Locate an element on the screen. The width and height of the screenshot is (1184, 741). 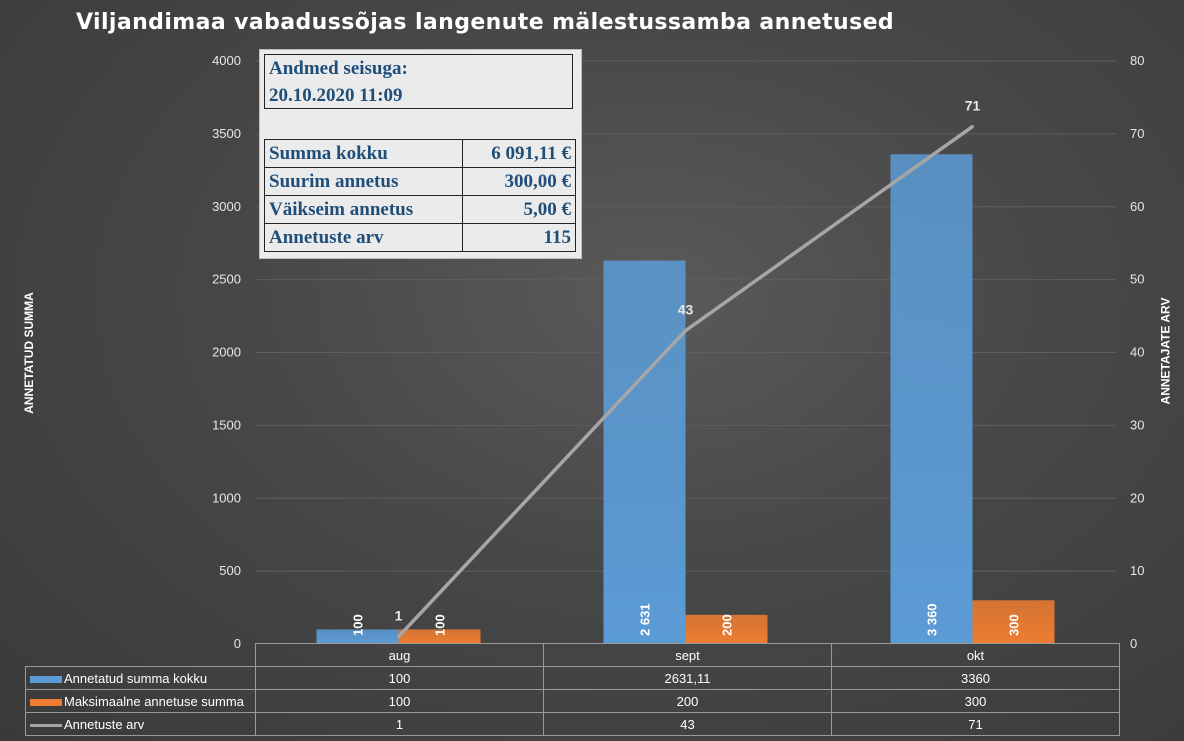
info-row-label: Summa kokku is located at coordinates (363, 153).